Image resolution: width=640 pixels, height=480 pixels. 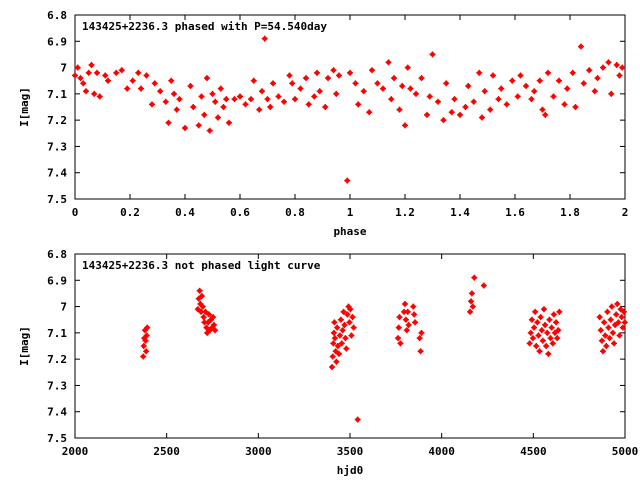 What do you see at coordinates (185, 212) in the screenshot?
I see `phased-x-tick-label: 0.4` at bounding box center [185, 212].